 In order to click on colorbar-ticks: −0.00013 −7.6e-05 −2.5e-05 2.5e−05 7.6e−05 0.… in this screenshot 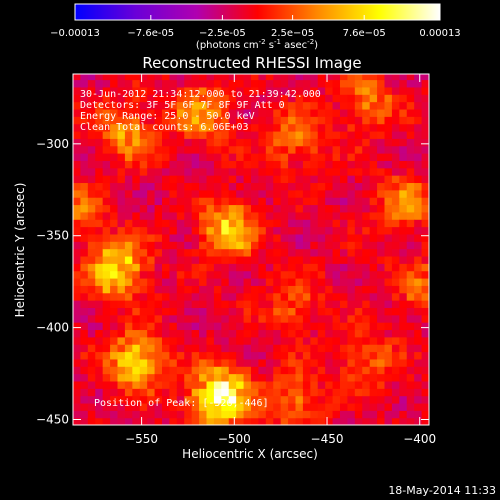, I will do `click(255, 27)`.